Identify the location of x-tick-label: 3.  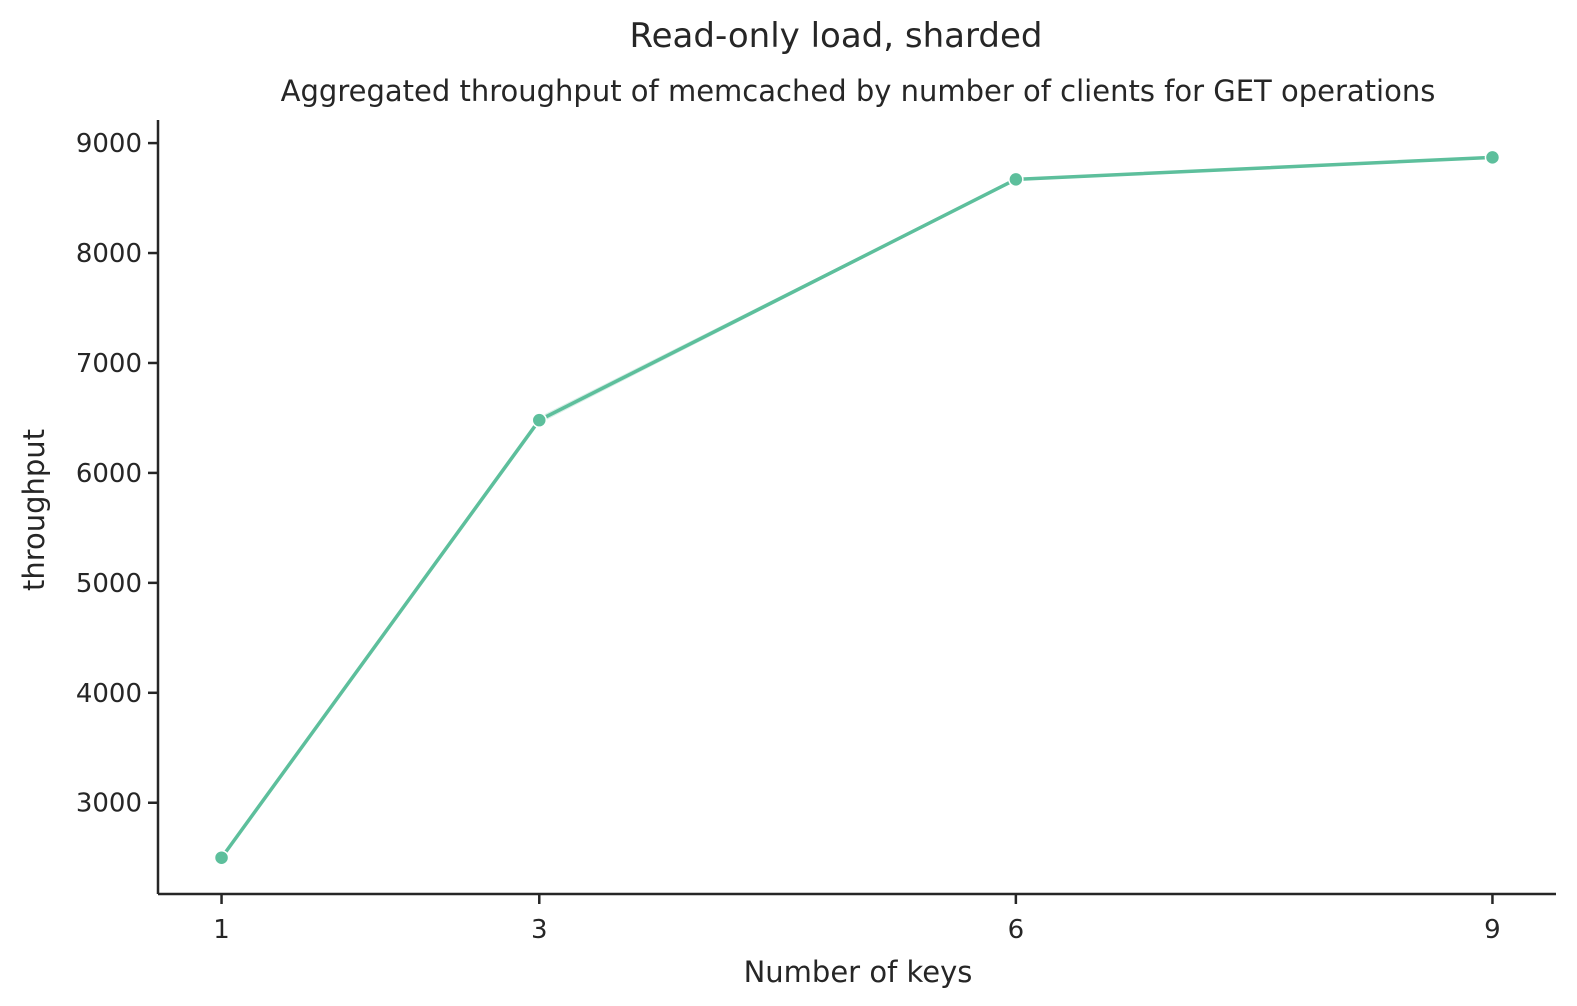
(539, 930).